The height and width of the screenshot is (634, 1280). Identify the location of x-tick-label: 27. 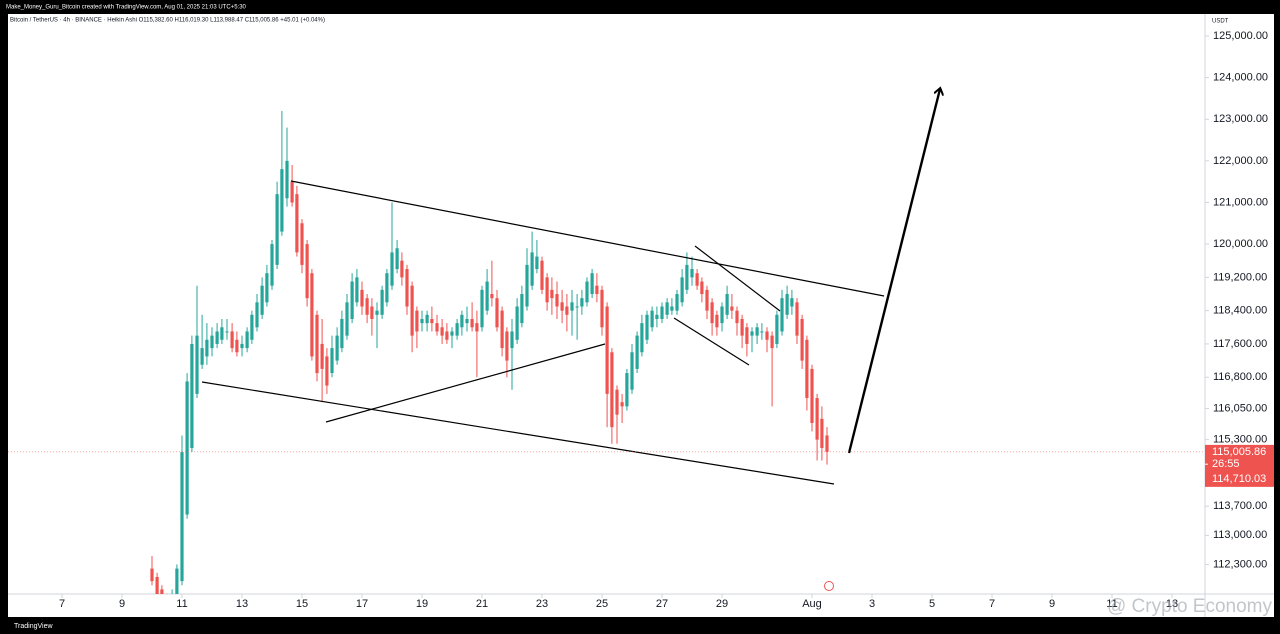
(662, 604).